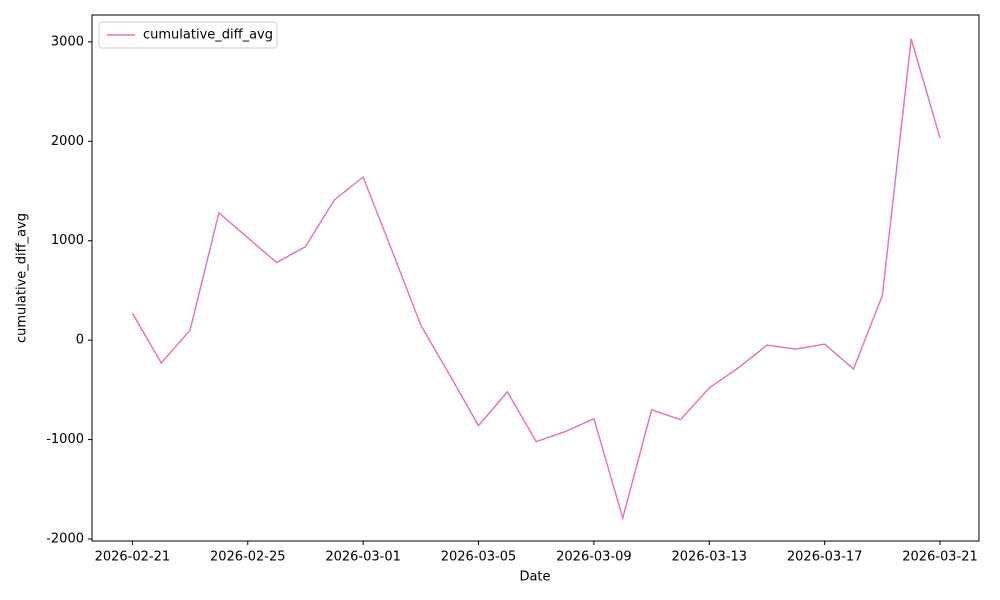  What do you see at coordinates (248, 557) in the screenshot?
I see `x-tick-label: 2026-02-25` at bounding box center [248, 557].